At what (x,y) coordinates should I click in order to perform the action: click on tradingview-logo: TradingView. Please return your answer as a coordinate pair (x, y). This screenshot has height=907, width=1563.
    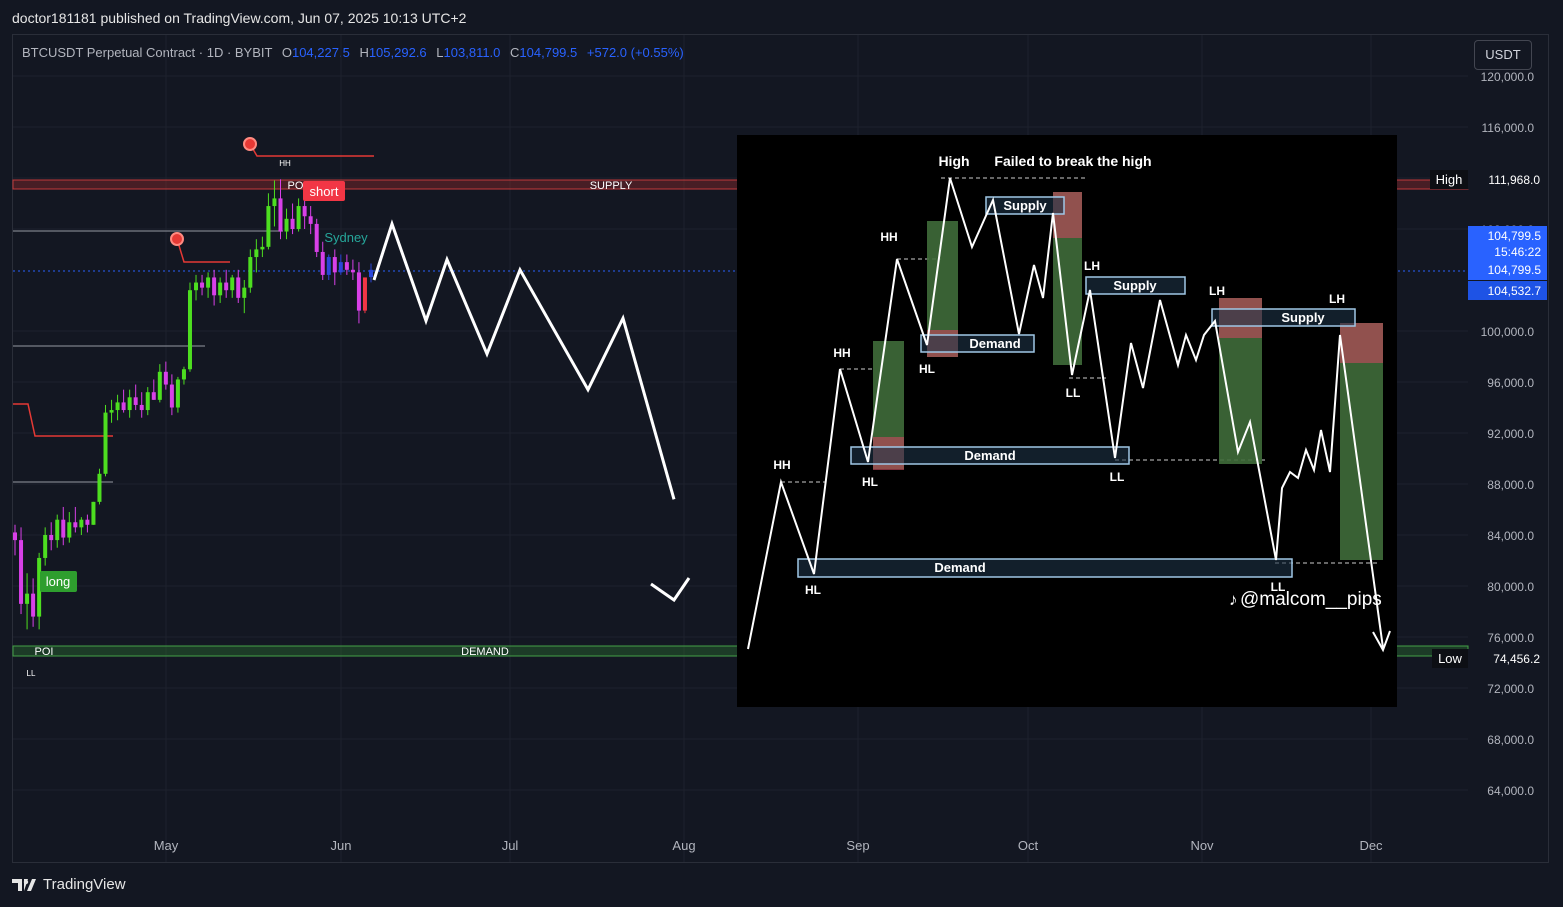
    Looking at the image, I should click on (69, 884).